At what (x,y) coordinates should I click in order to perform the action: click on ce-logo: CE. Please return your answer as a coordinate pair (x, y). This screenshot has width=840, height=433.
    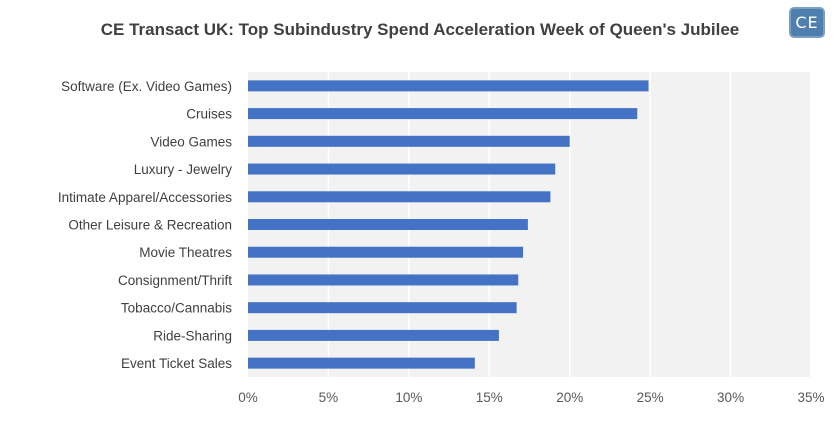
    Looking at the image, I should click on (807, 22).